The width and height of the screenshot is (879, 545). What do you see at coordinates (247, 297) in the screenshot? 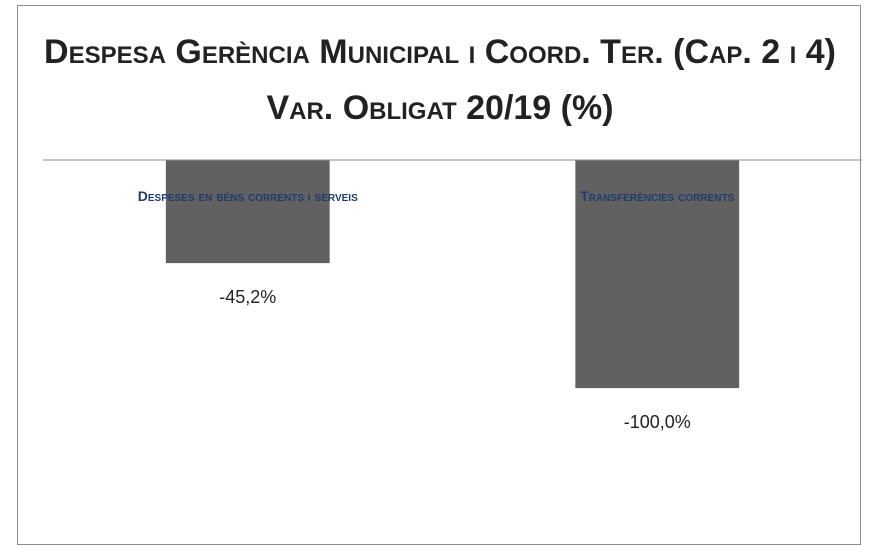
I see `data-label: -45,2%` at bounding box center [247, 297].